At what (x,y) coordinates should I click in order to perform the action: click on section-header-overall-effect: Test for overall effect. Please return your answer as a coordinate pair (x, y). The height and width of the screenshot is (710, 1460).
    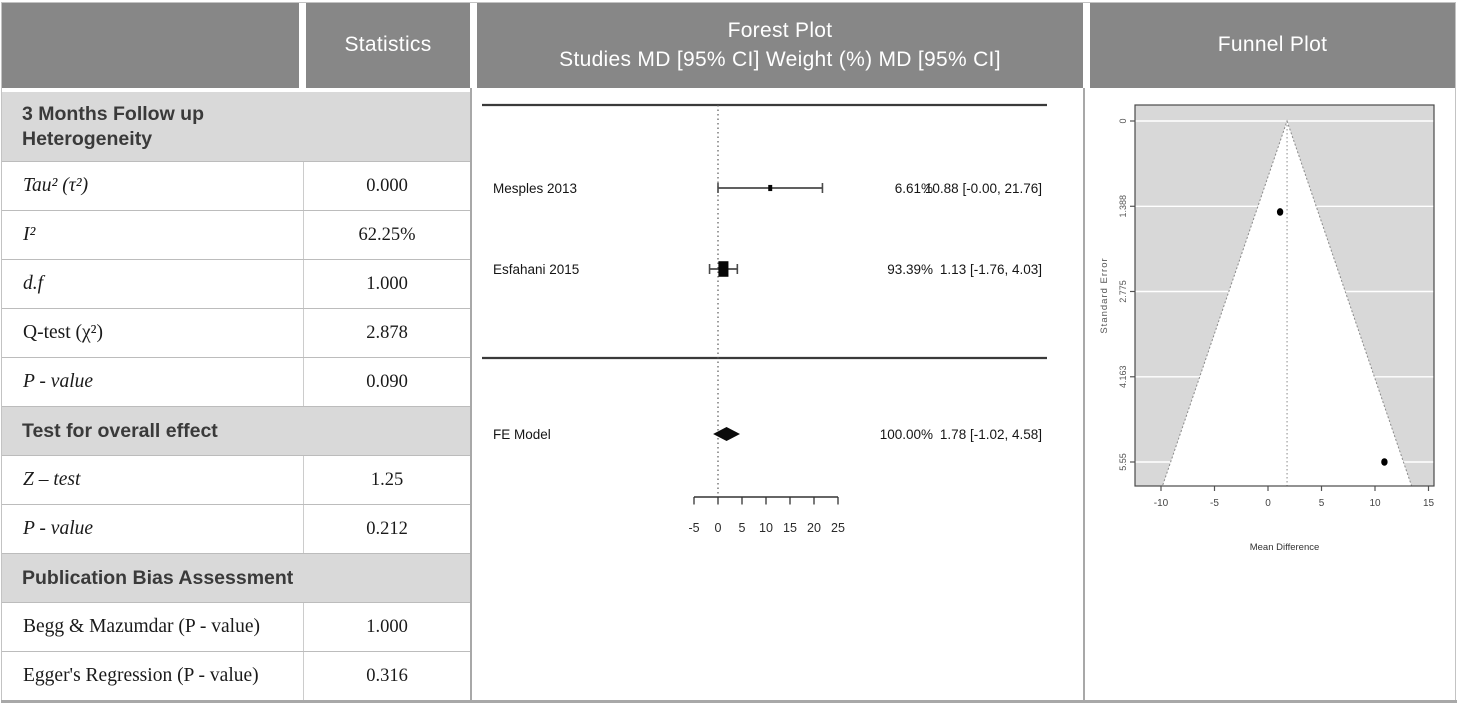
    Looking at the image, I should click on (236, 431).